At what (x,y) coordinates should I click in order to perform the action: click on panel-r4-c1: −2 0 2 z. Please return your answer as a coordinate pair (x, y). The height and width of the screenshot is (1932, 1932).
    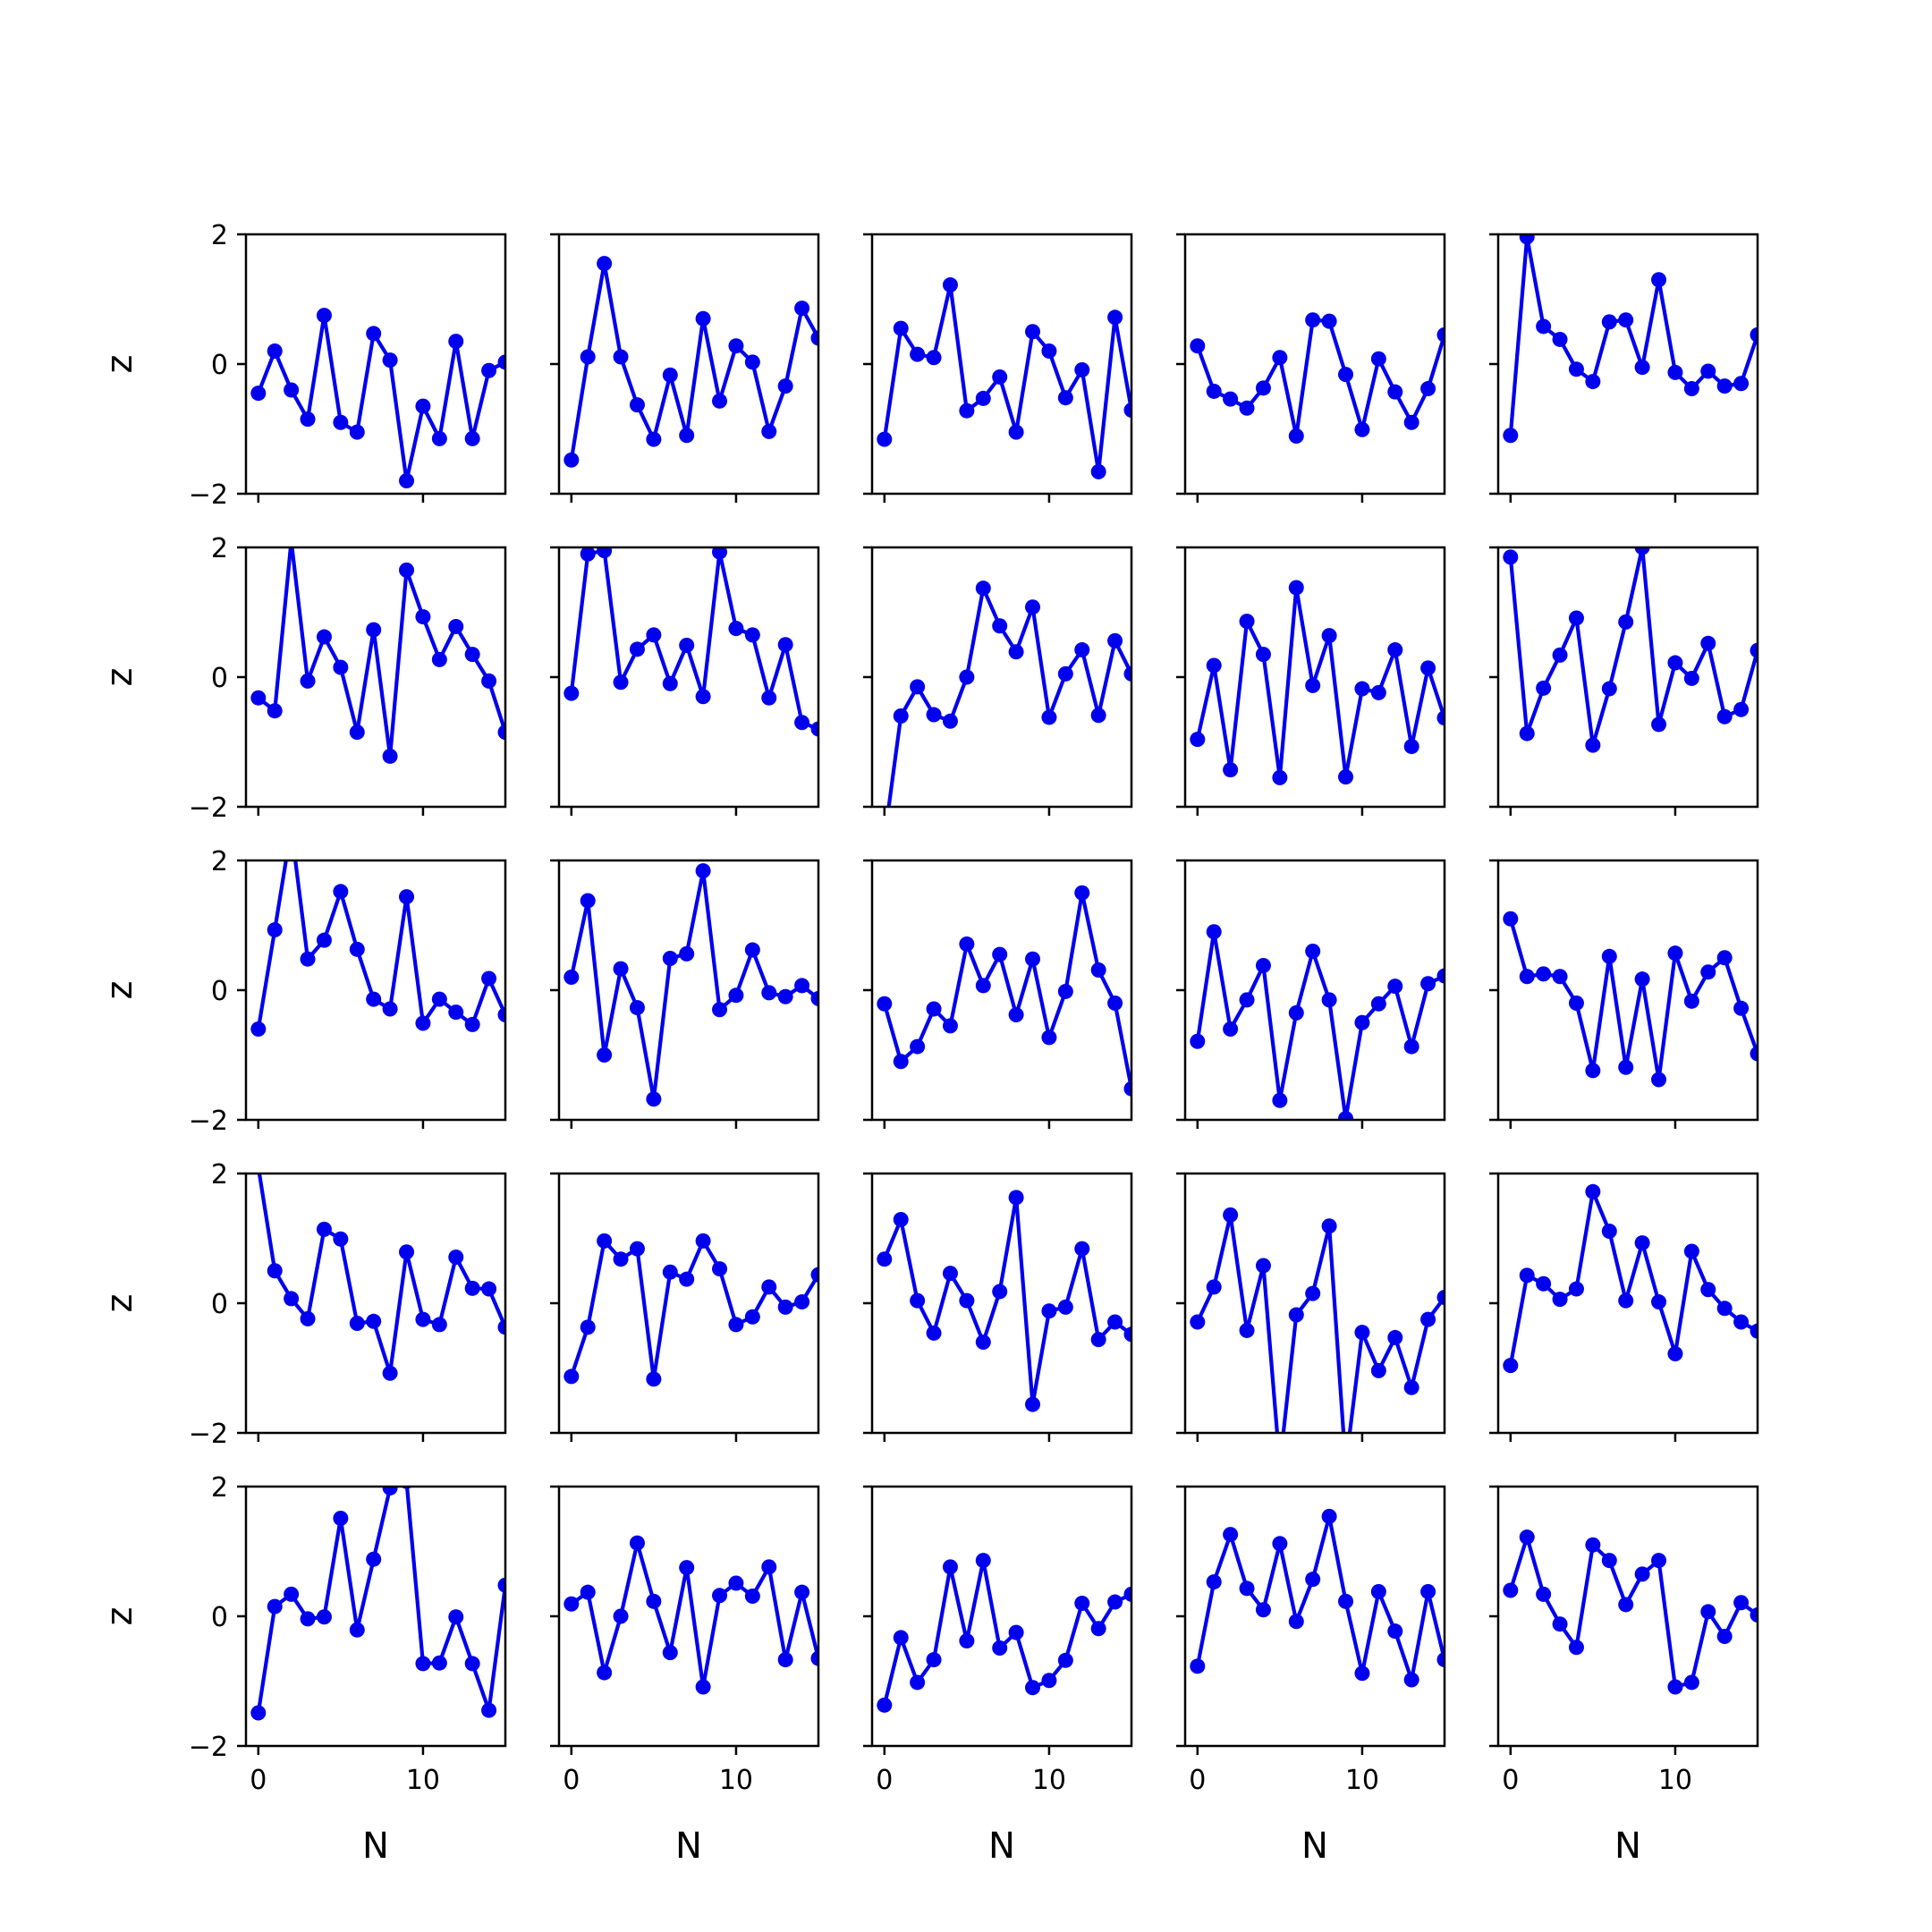
    Looking at the image, I should click on (303, 1304).